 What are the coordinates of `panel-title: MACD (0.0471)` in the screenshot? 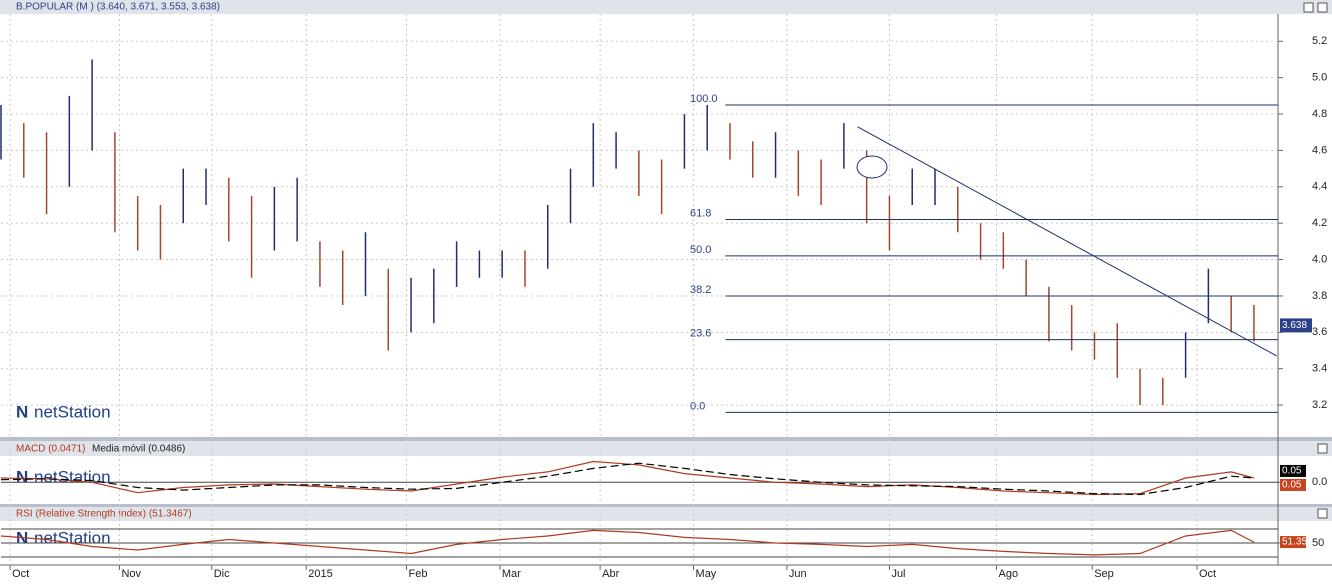 It's located at (50, 449).